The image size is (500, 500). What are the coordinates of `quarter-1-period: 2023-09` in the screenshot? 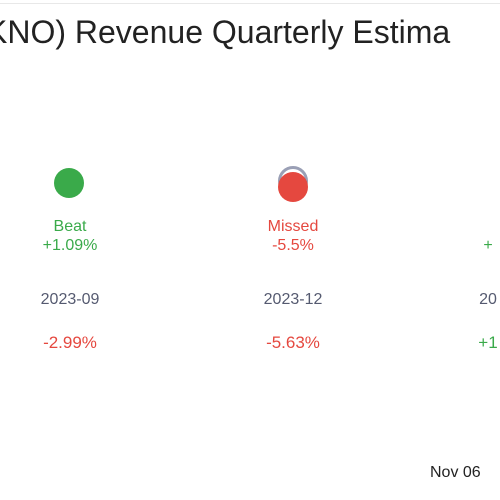 It's located at (70, 299).